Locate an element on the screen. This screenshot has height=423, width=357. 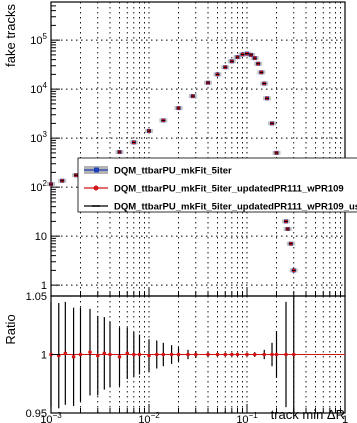
legend-entry: DQM_ttbarPU_mkFit_5iter is located at coordinates (158, 171).